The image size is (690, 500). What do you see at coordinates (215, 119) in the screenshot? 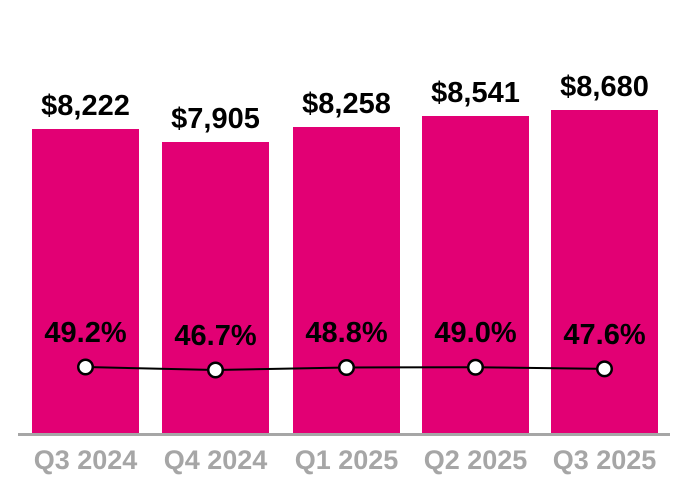
I see `bar-value-label: $7,905` at bounding box center [215, 119].